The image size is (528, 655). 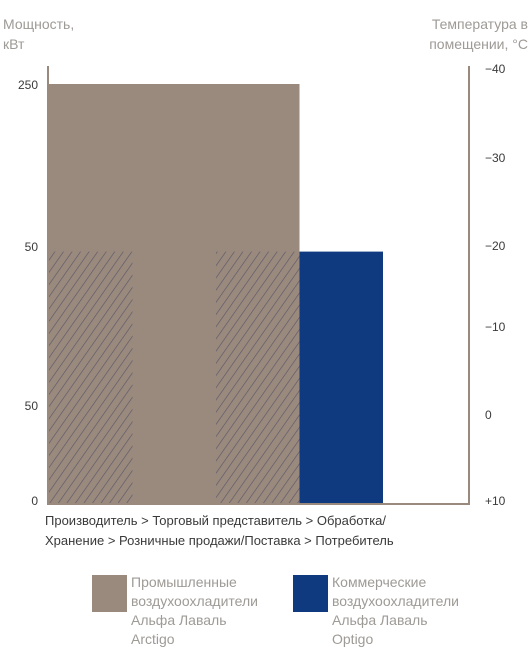 What do you see at coordinates (478, 34) in the screenshot?
I see `right-axis-title: Температура в помещении, °C` at bounding box center [478, 34].